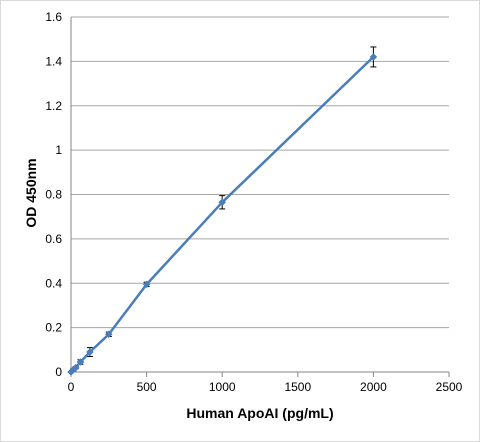 The image size is (480, 442). What do you see at coordinates (53, 106) in the screenshot?
I see `y-tick-label: 1.2` at bounding box center [53, 106].